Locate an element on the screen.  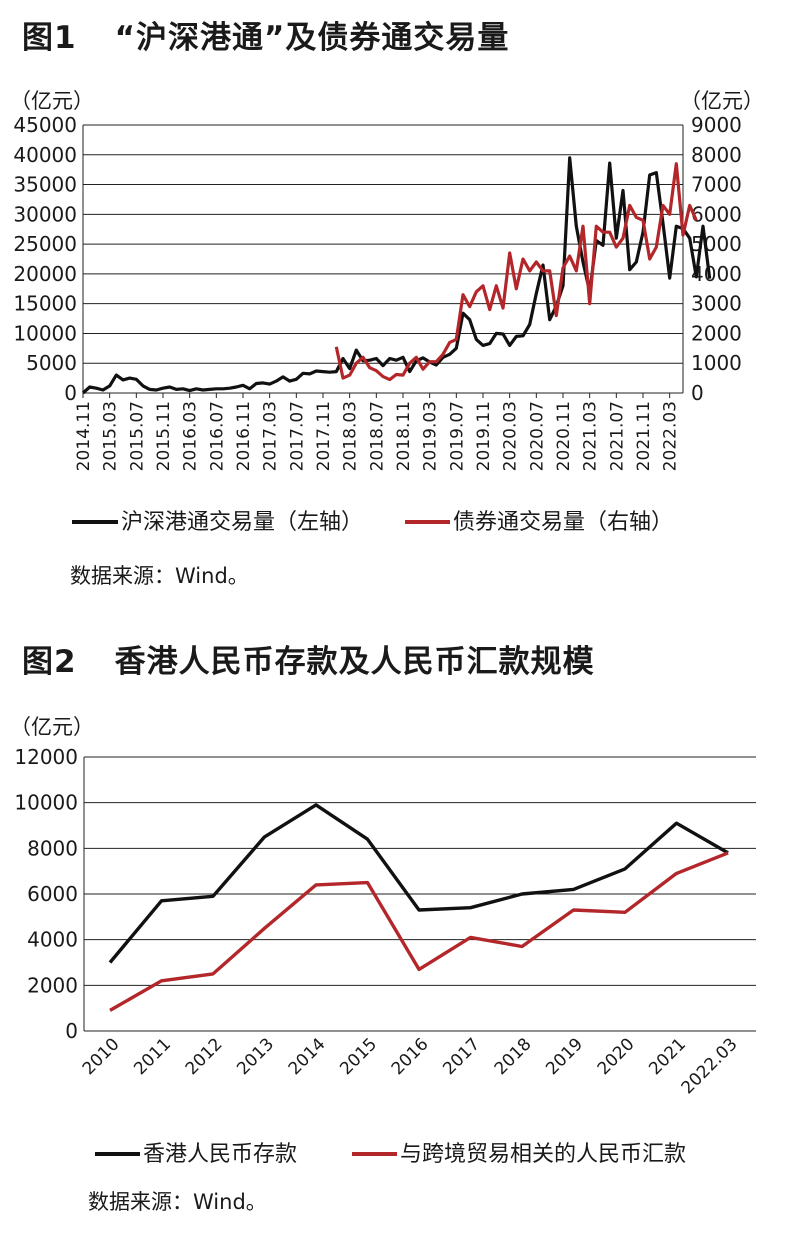
y-tick-label: 8000 is located at coordinates (52, 848).